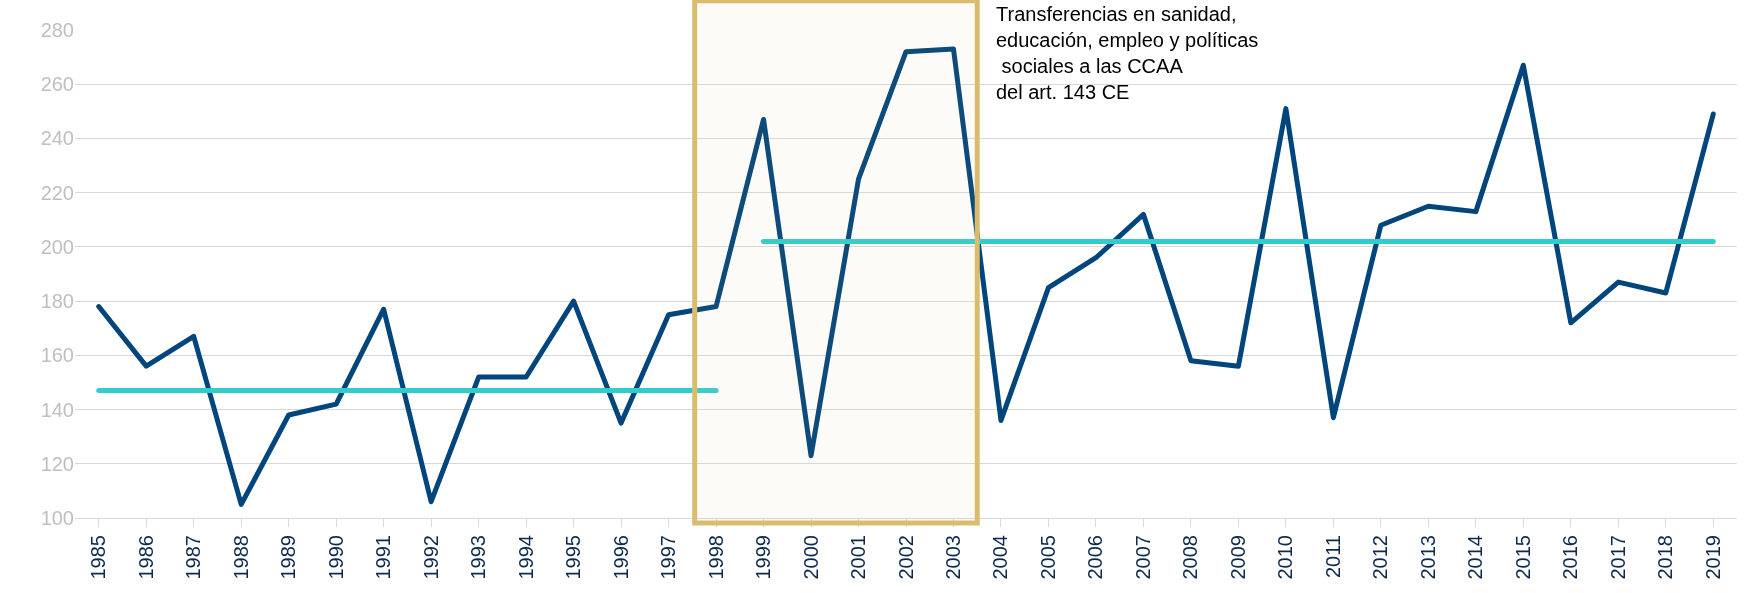 This screenshot has height=593, width=1752. I want to click on x-tick-label: 2016, so click(1570, 557).